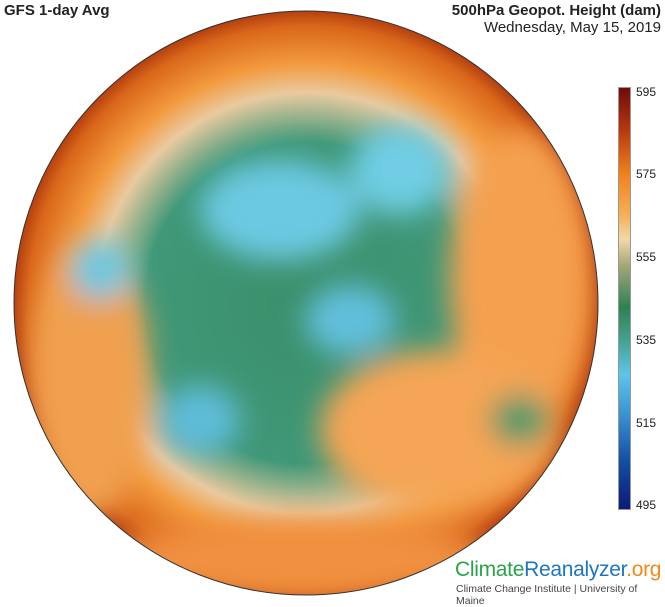  Describe the element at coordinates (646, 257) in the screenshot. I see `colorbar-tick: 555` at that location.